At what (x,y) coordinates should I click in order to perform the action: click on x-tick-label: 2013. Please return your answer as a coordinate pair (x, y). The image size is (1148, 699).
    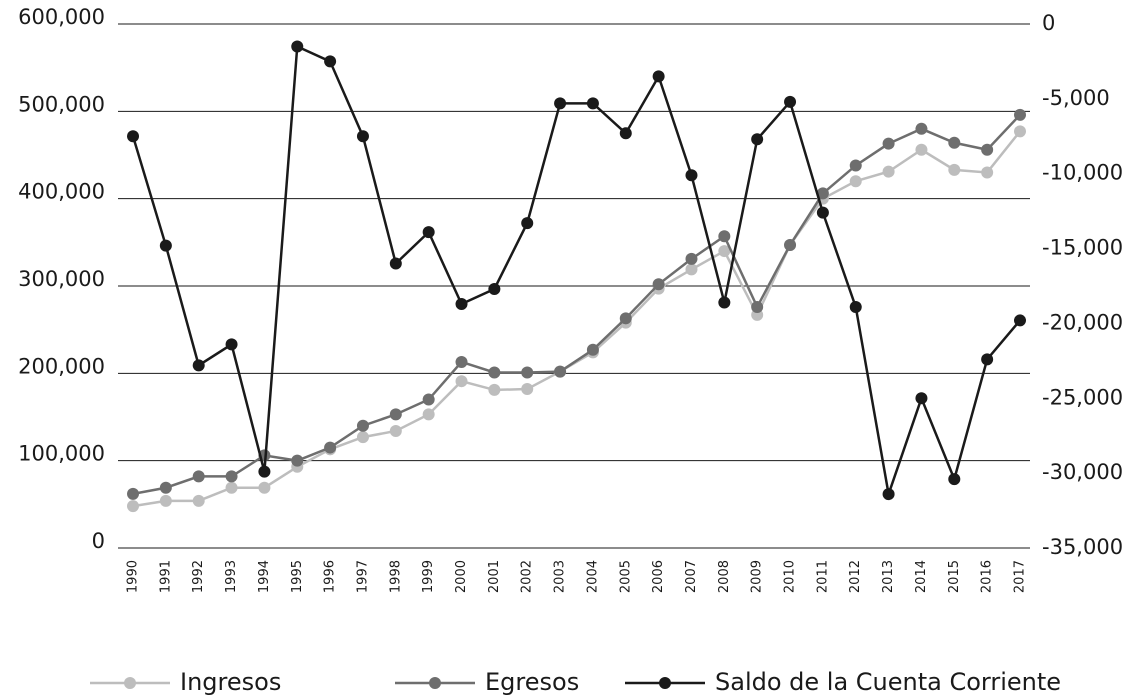
    Looking at the image, I should click on (888, 576).